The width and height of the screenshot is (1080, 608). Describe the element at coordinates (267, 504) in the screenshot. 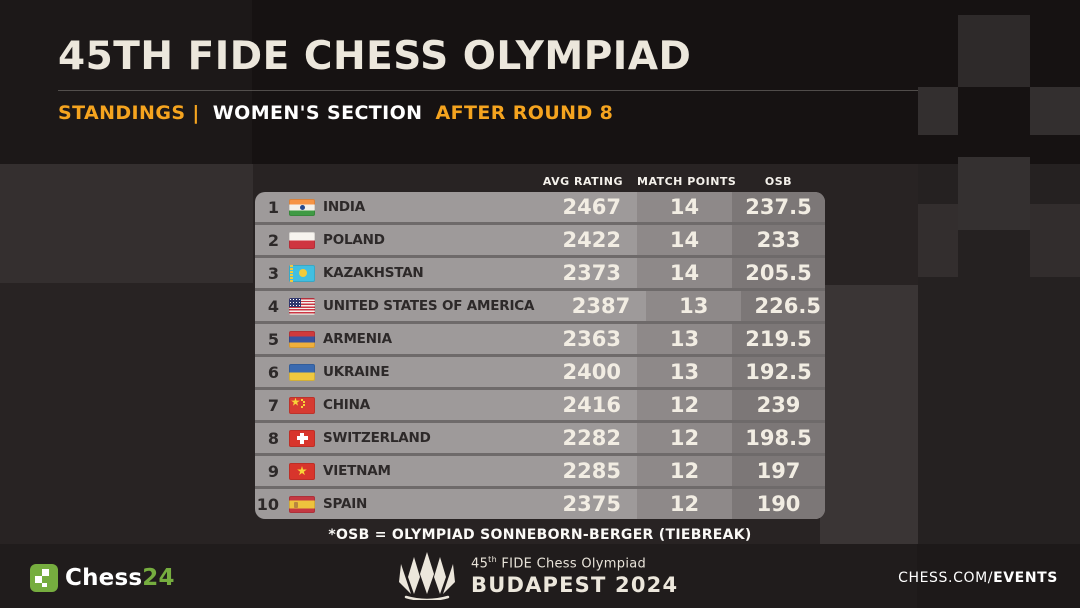

I see `rank-value: 10` at that location.